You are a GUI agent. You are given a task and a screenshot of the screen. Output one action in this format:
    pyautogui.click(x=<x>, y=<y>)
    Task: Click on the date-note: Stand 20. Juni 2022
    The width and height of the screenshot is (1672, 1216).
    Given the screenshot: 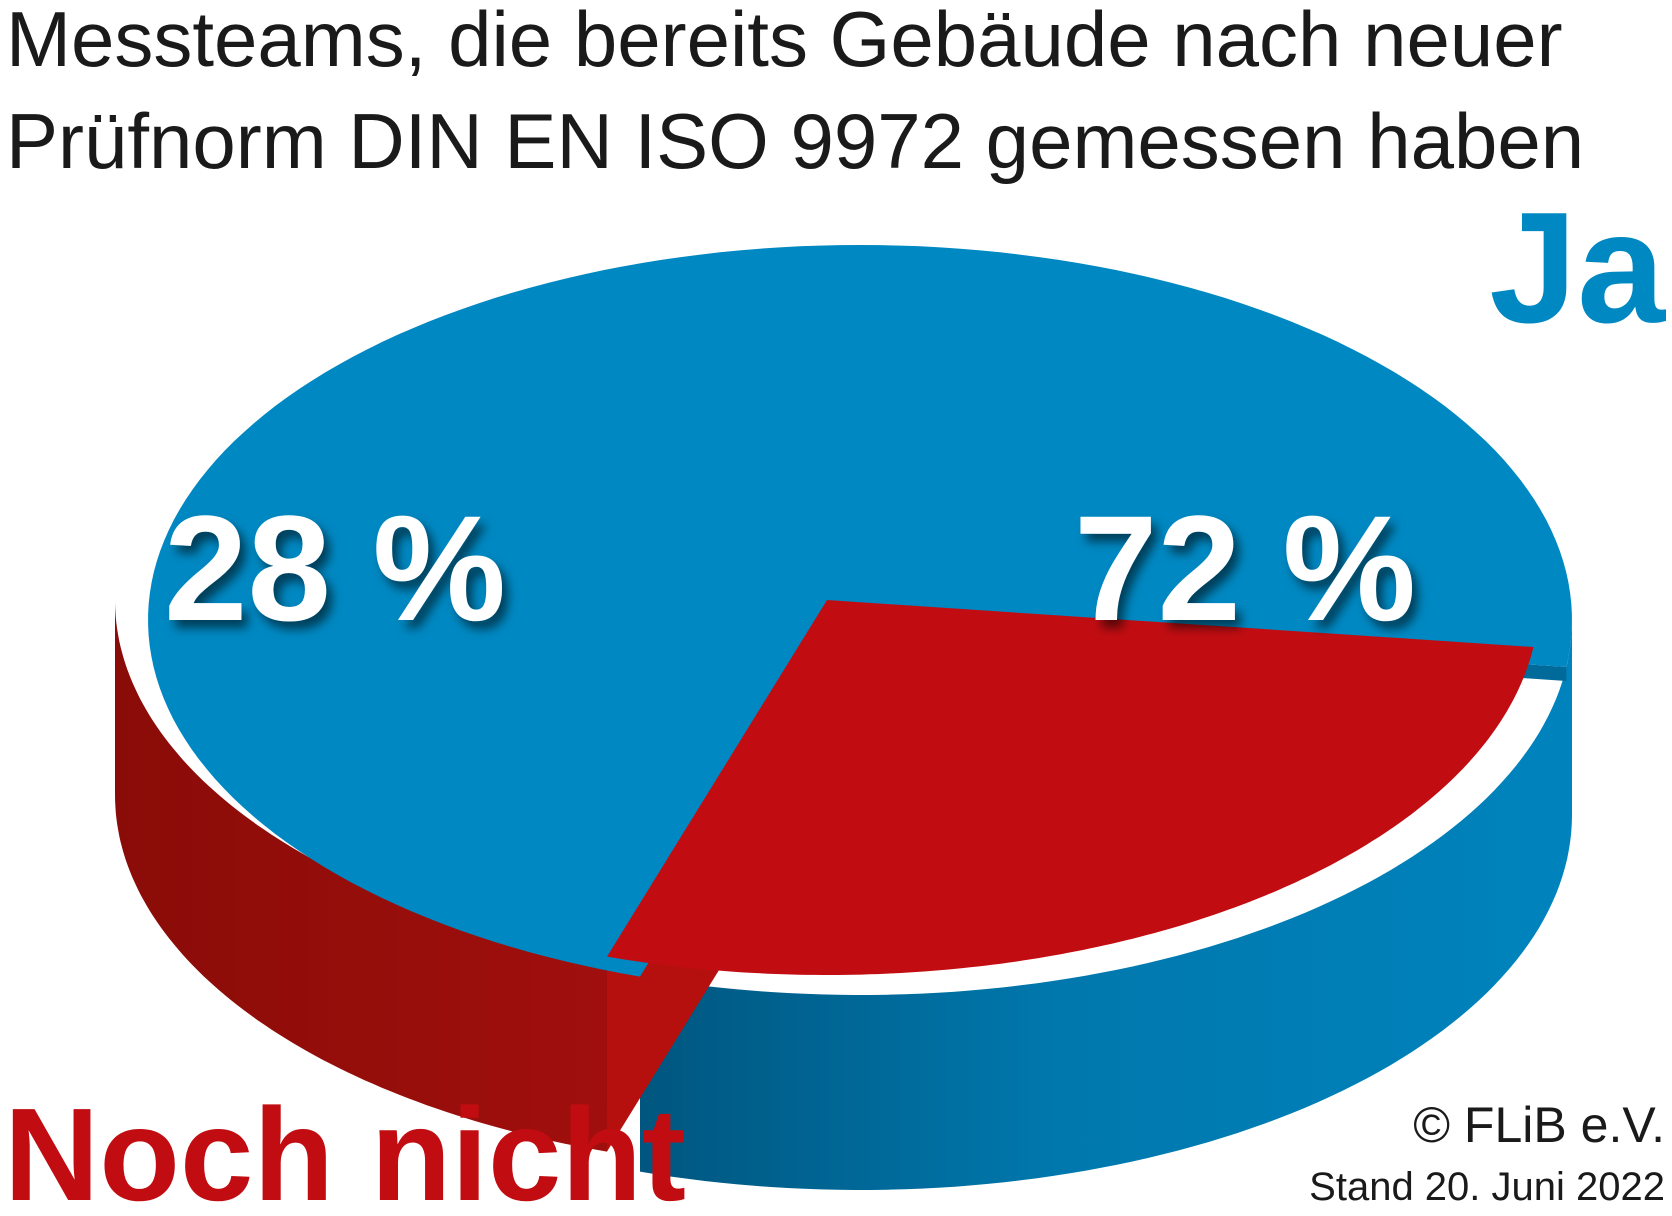 What is the action you would take?
    pyautogui.click(x=1487, y=1187)
    